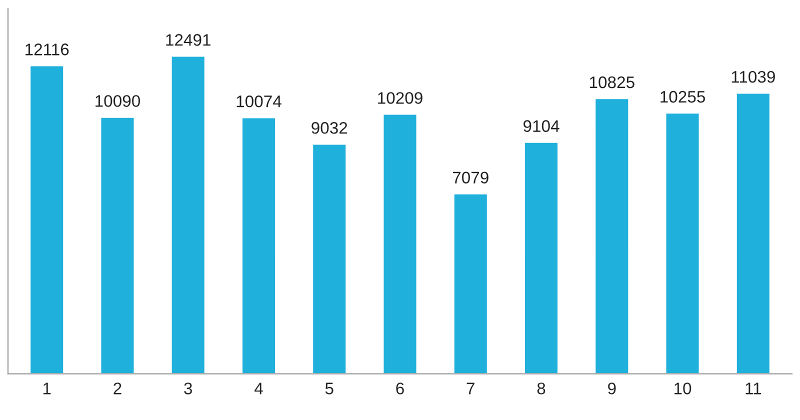 This screenshot has height=420, width=800. What do you see at coordinates (400, 388) in the screenshot?
I see `x-tick-label: 6` at bounding box center [400, 388].